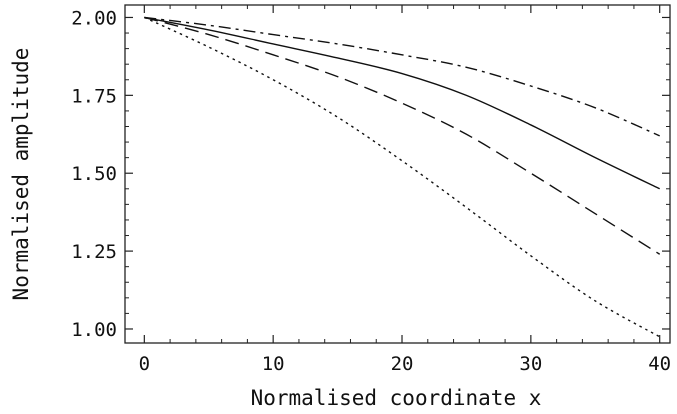  What do you see at coordinates (144, 364) in the screenshot?
I see `x-tick-label: 0` at bounding box center [144, 364].